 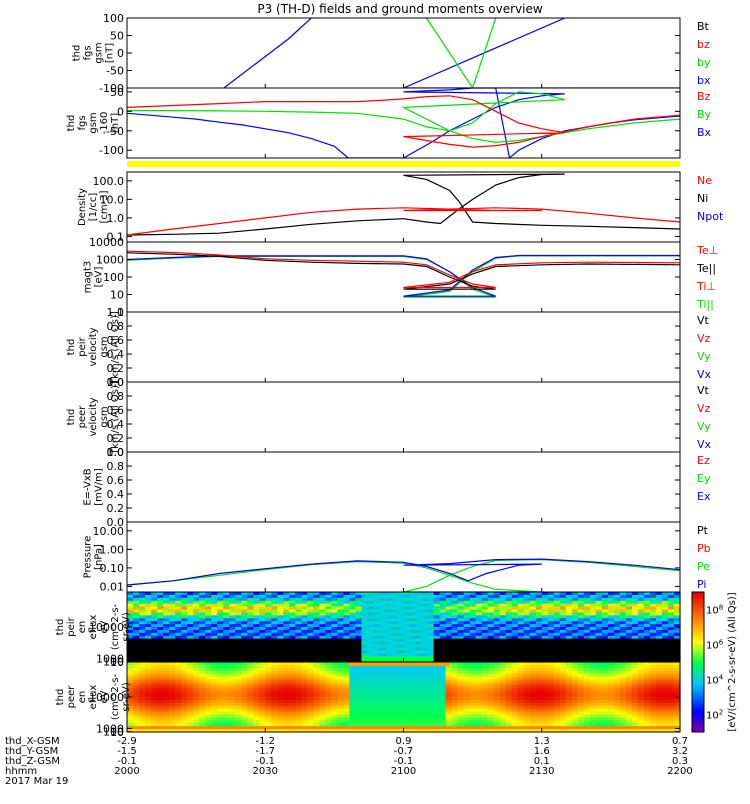 I want to click on y-tick-label: -50, so click(x=115, y=71).